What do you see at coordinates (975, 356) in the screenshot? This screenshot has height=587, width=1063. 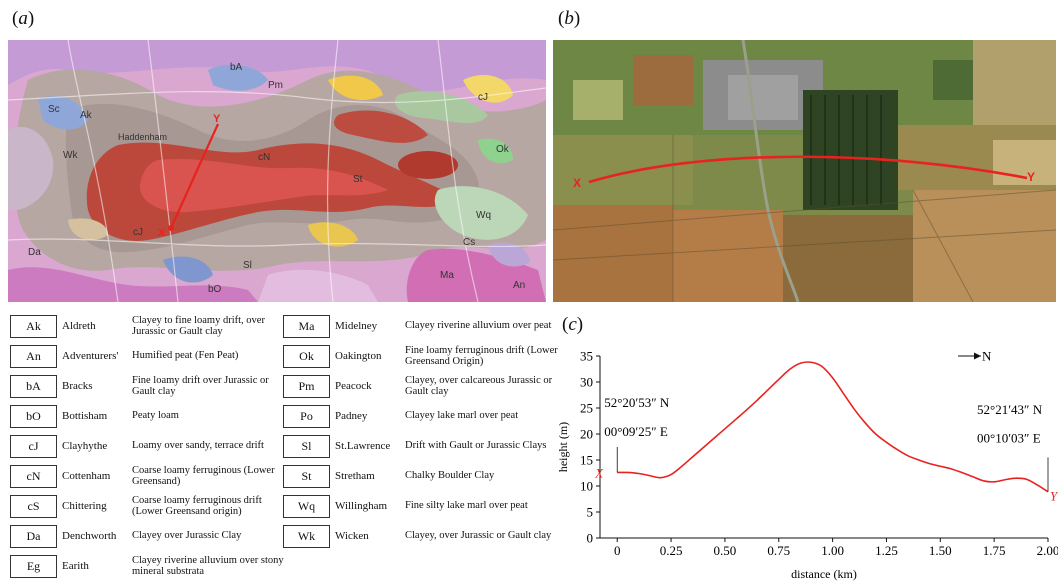 I see `north-arrow: N` at bounding box center [975, 356].